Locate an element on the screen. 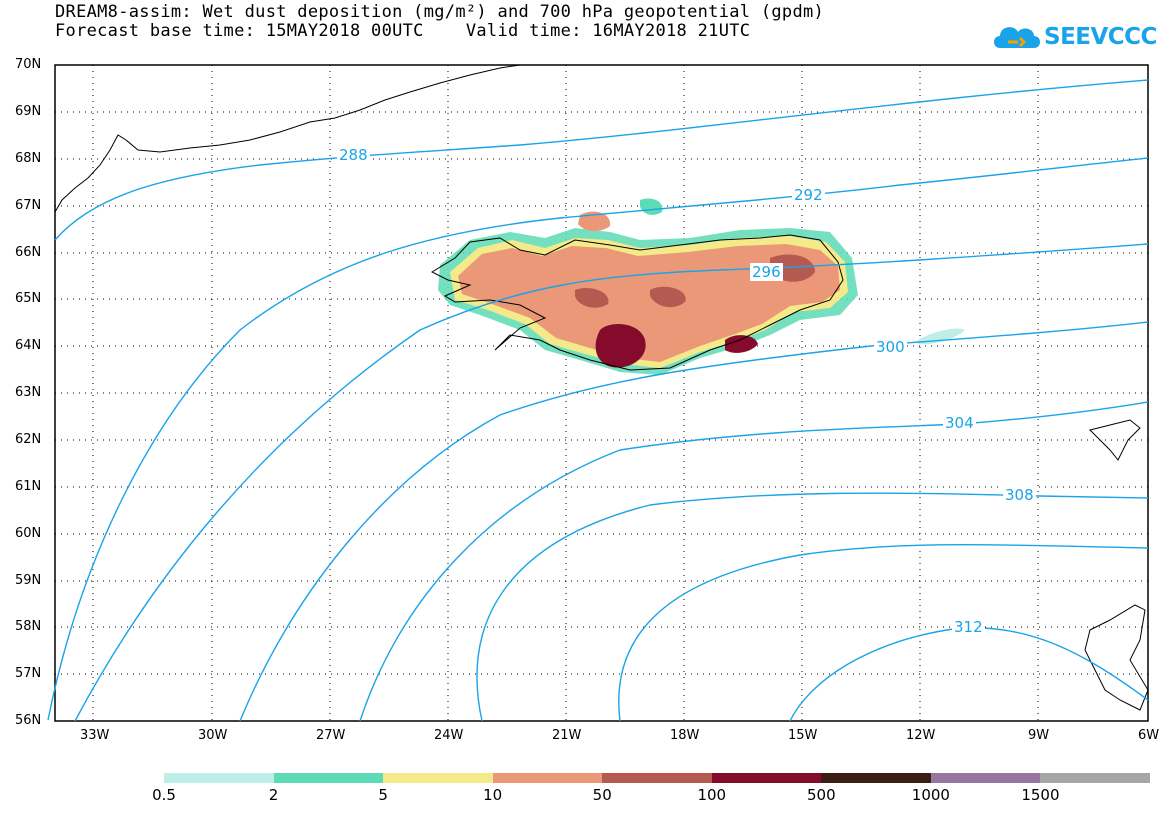  lon-label: 9W is located at coordinates (1039, 735).